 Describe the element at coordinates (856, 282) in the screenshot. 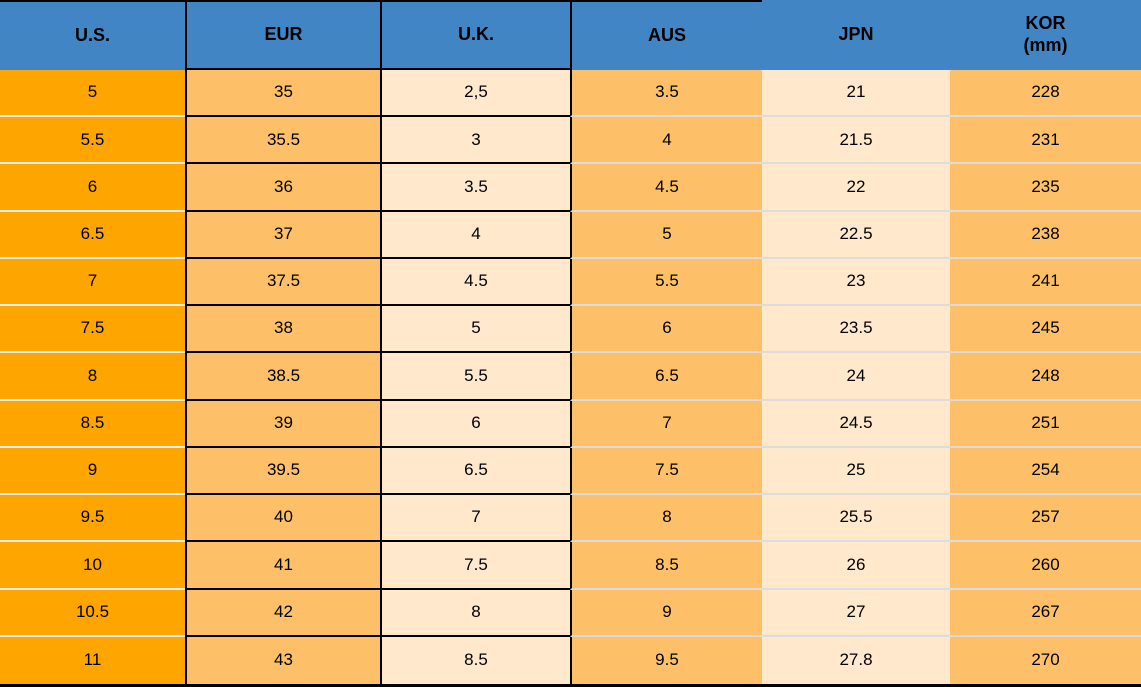

I see `table-cell: 23` at that location.